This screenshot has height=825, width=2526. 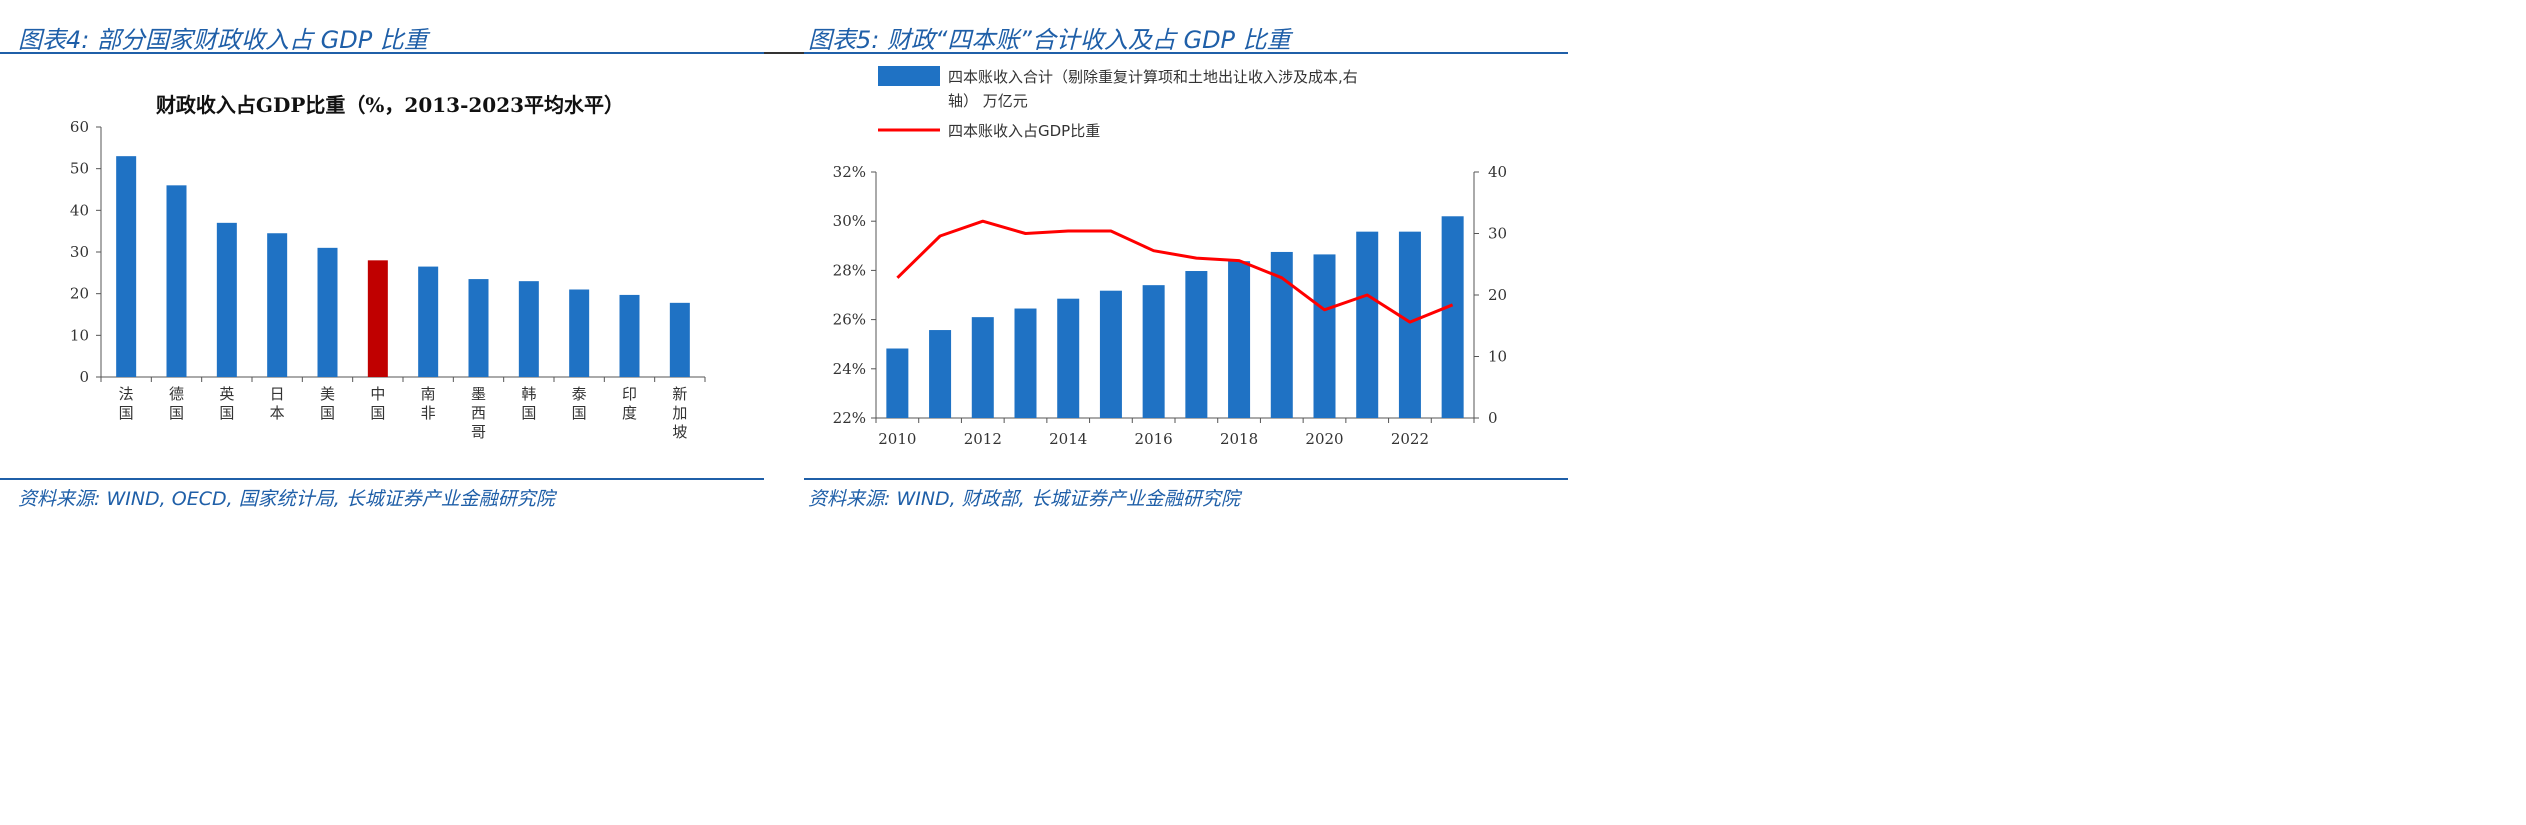 What do you see at coordinates (1410, 439) in the screenshot?
I see `x-tick-label: 2022` at bounding box center [1410, 439].